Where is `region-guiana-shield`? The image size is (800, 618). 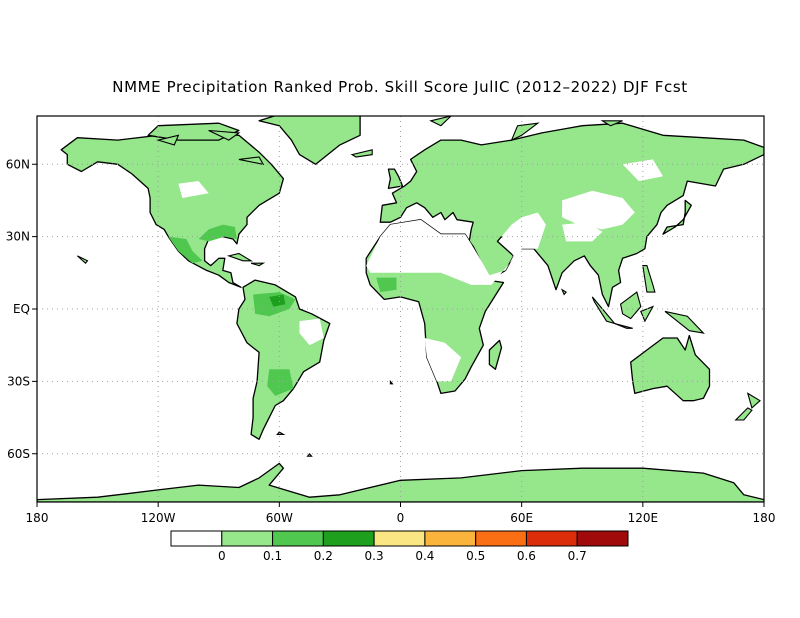
region-guiana-shield is located at coordinates (277, 300).